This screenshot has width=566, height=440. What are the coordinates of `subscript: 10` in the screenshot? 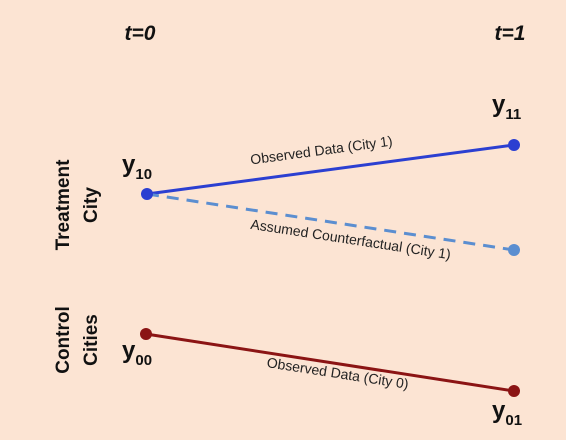 It's located at (143, 174).